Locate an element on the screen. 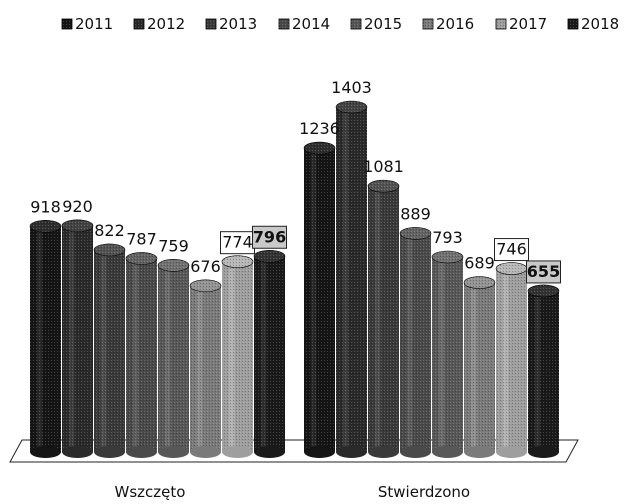  value-label-2018-0: 796 is located at coordinates (269, 236).